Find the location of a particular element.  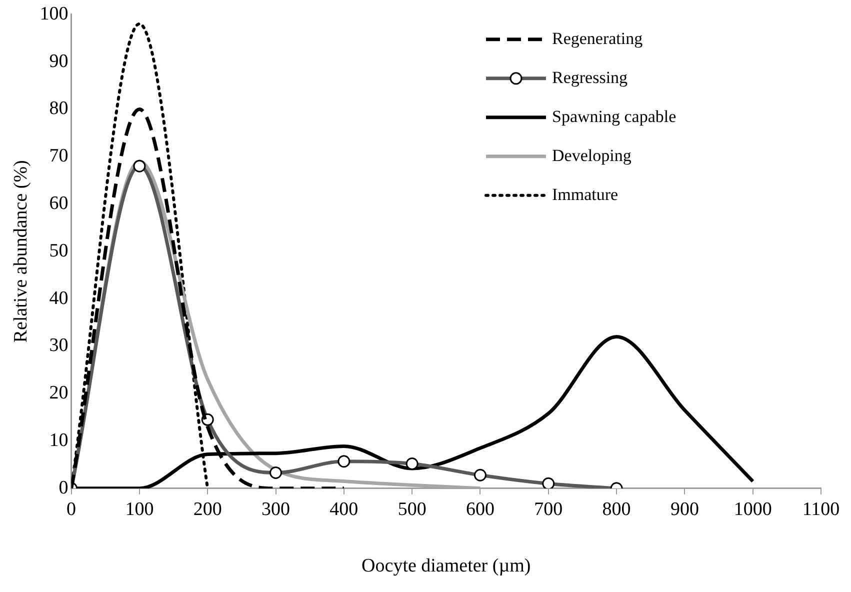

x-tick-label: 900 is located at coordinates (684, 509).